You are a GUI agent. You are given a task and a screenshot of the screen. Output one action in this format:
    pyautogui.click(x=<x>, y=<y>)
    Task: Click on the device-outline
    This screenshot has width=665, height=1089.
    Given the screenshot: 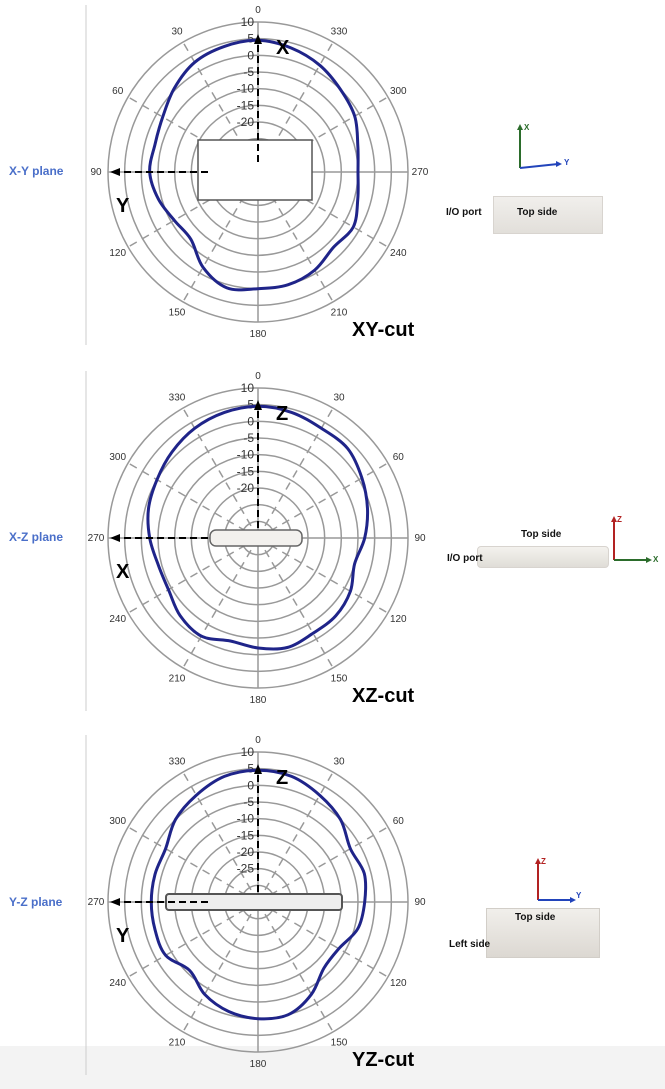 What is the action you would take?
    pyautogui.click(x=256, y=538)
    